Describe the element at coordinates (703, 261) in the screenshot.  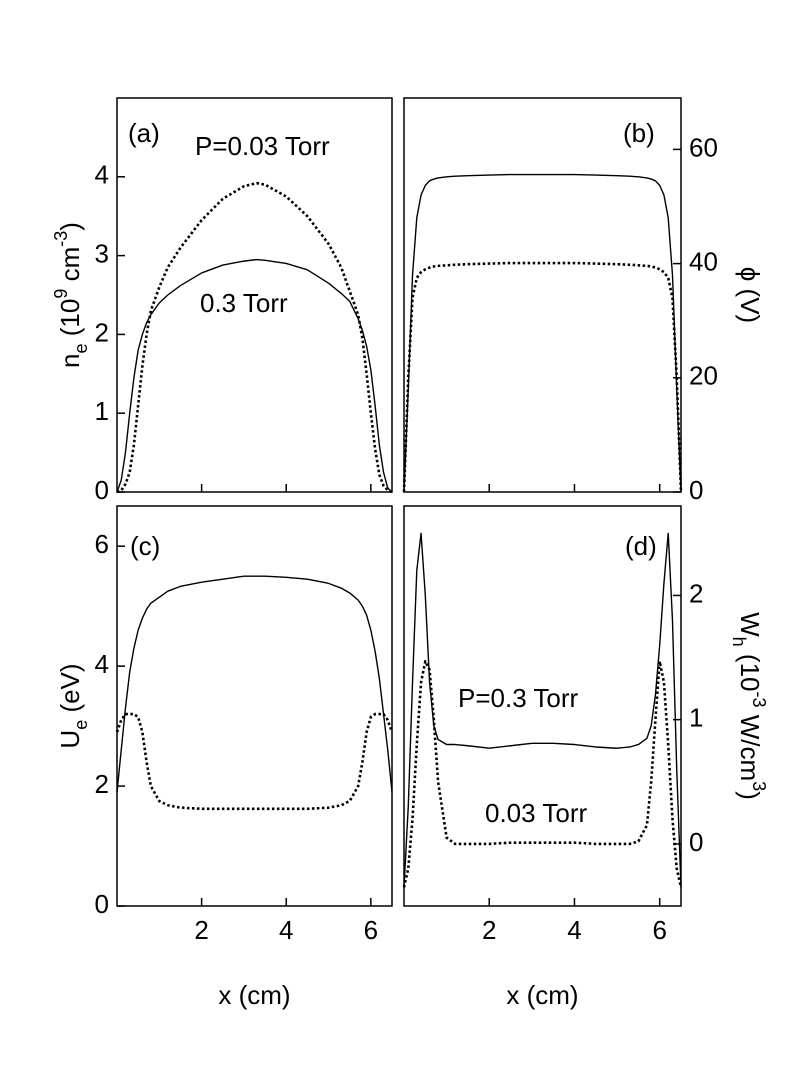
I see `y-tick-label: 40` at that location.